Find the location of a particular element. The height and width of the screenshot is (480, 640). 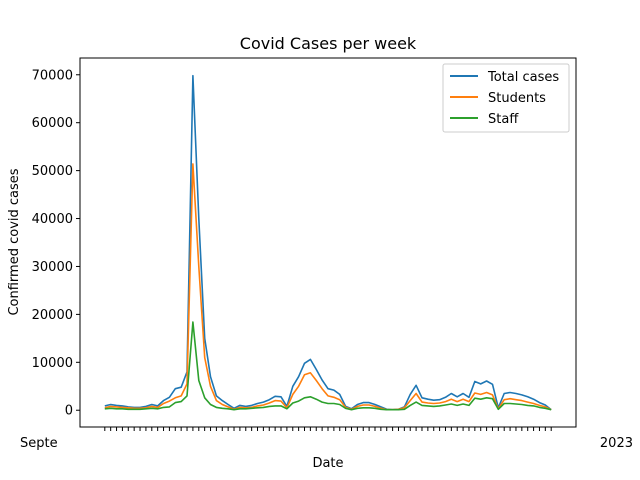

chart-title: Covid Cases per week is located at coordinates (328, 43).